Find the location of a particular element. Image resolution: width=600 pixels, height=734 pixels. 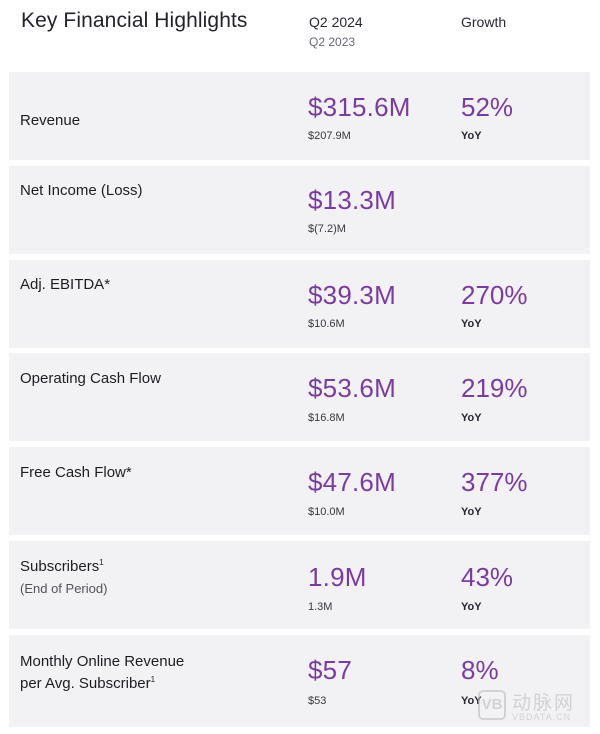

row-label: Revenue is located at coordinates (50, 120).